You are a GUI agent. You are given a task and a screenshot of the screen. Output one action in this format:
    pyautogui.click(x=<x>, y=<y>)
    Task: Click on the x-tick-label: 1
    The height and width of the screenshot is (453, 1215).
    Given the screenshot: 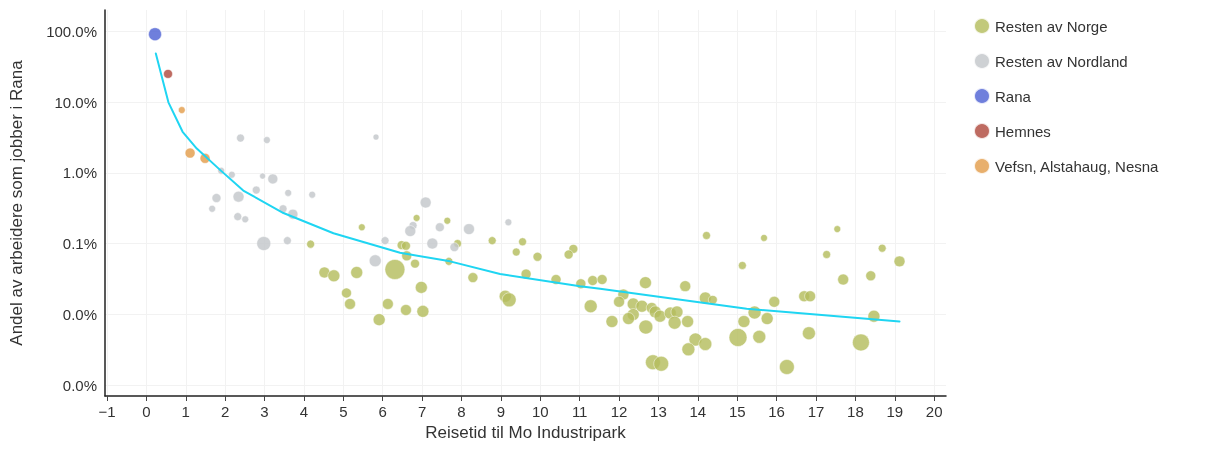 What is the action you would take?
    pyautogui.click(x=185, y=411)
    